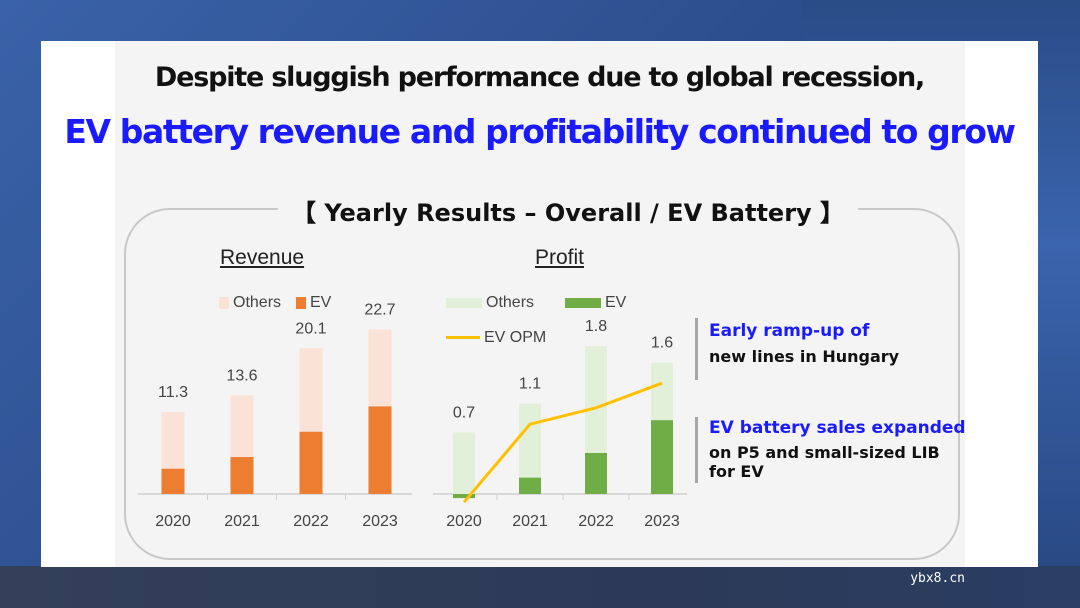 The height and width of the screenshot is (608, 1080). What do you see at coordinates (583, 302) in the screenshot?
I see `profit-legend-ev-swatch` at bounding box center [583, 302].